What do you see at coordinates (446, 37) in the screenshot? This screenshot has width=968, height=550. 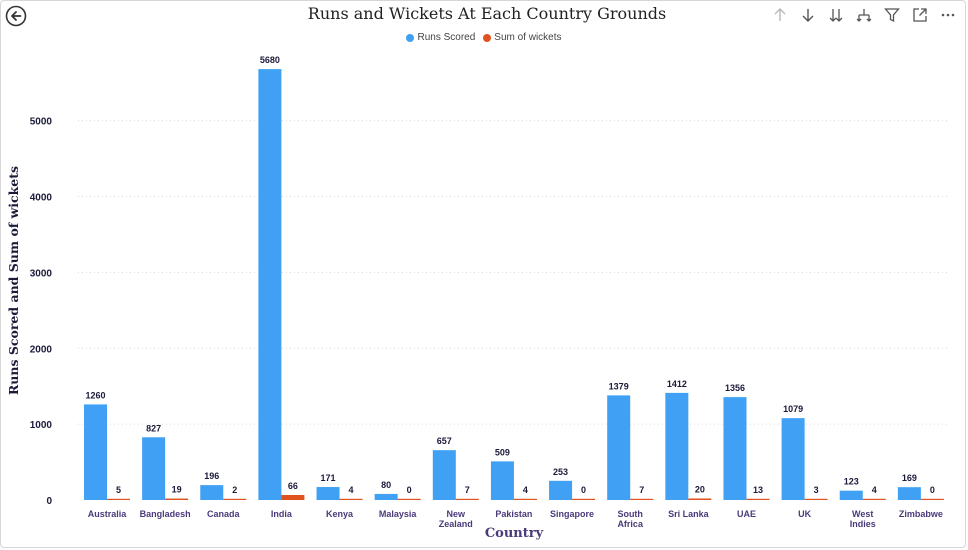 I see `legend-label-runs: Runs Scored` at bounding box center [446, 37].